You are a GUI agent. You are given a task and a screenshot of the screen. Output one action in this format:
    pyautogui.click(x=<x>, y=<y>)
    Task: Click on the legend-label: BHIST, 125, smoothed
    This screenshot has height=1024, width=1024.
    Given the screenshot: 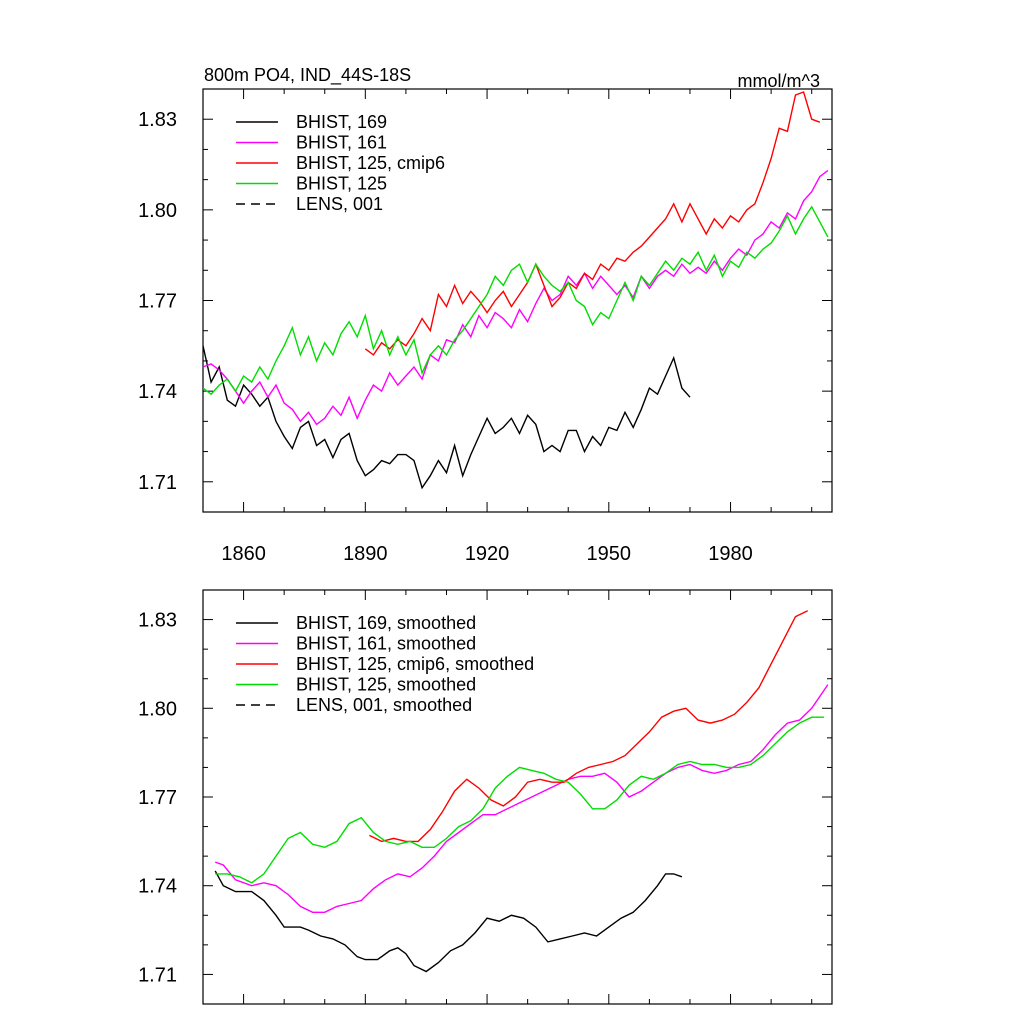 What is the action you would take?
    pyautogui.click(x=386, y=685)
    